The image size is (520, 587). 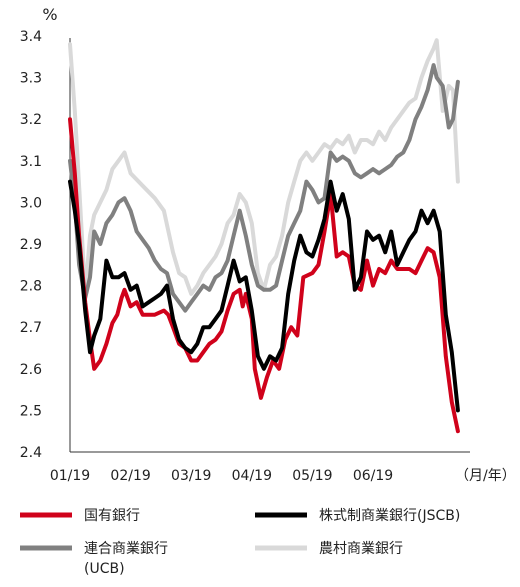 I want to click on x-tick-label: 03/19, so click(x=191, y=476).